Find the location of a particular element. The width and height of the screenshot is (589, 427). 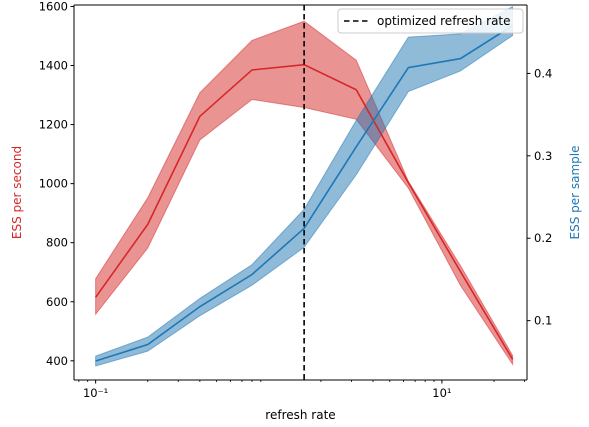

y-left-tick-label: 1000 is located at coordinates (53, 184).